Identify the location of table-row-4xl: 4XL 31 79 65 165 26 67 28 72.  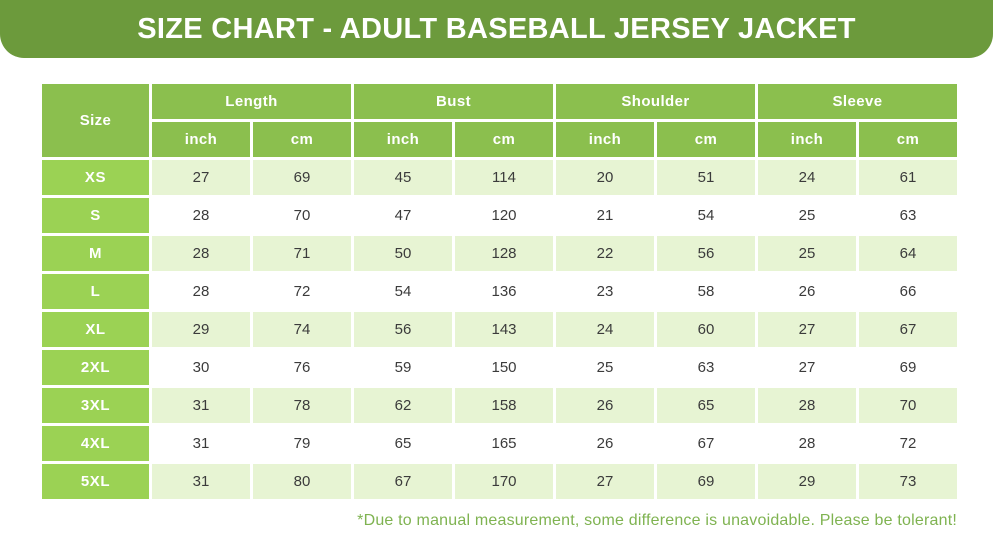
(499, 443).